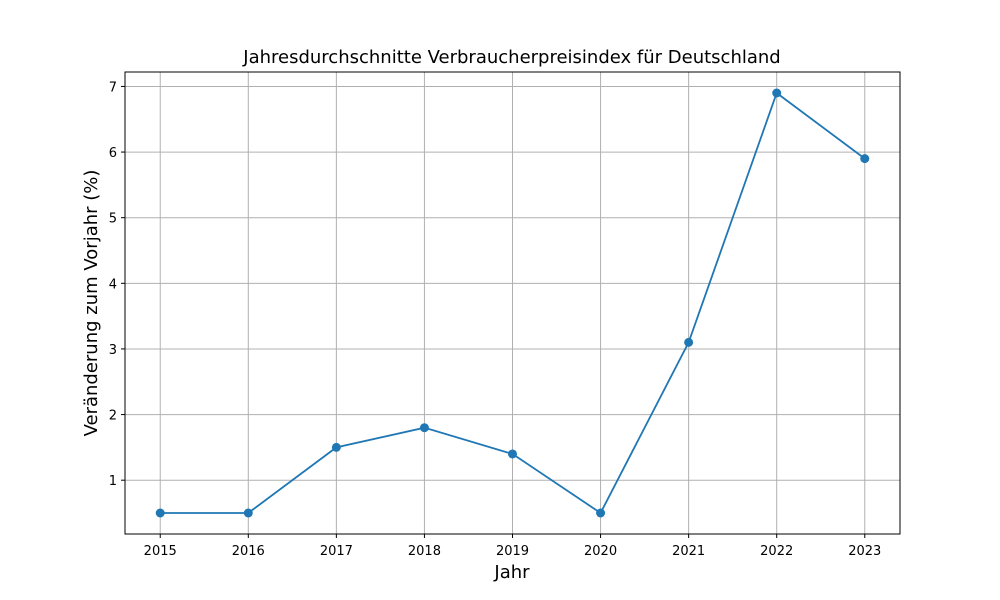  I want to click on x-axis: 2015 2016 2017 2018 2019 2020 2021 2022 2023, so click(512, 546).